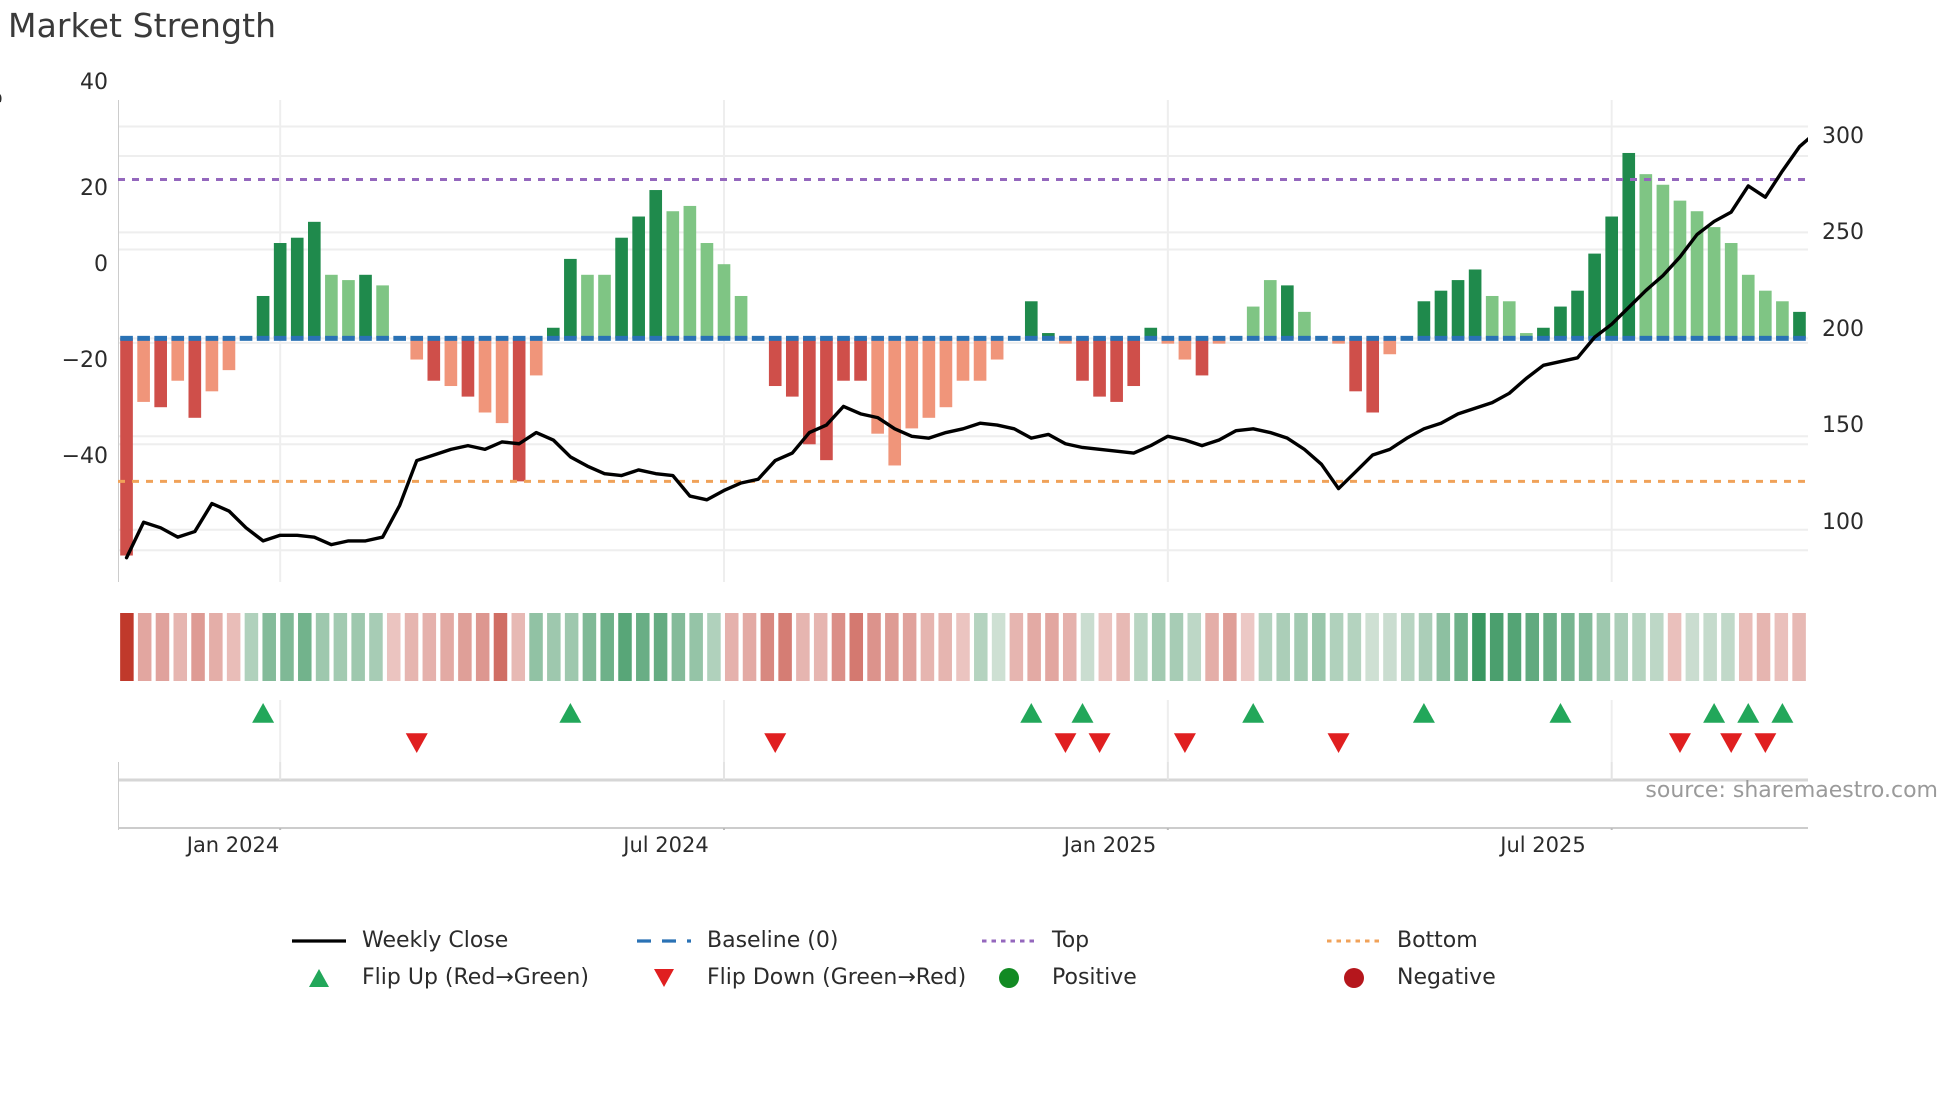 This screenshot has height=1102, width=1960. Describe the element at coordinates (1843, 425) in the screenshot. I see `y-right-tick-150: 150` at that location.